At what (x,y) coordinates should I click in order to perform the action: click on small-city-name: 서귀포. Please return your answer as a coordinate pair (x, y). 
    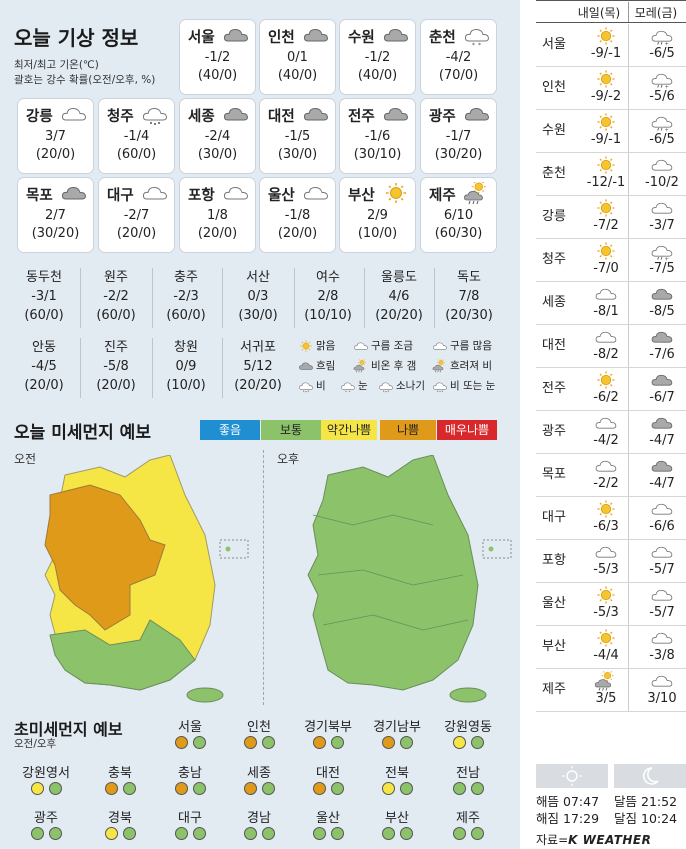
    Looking at the image, I should click on (258, 347).